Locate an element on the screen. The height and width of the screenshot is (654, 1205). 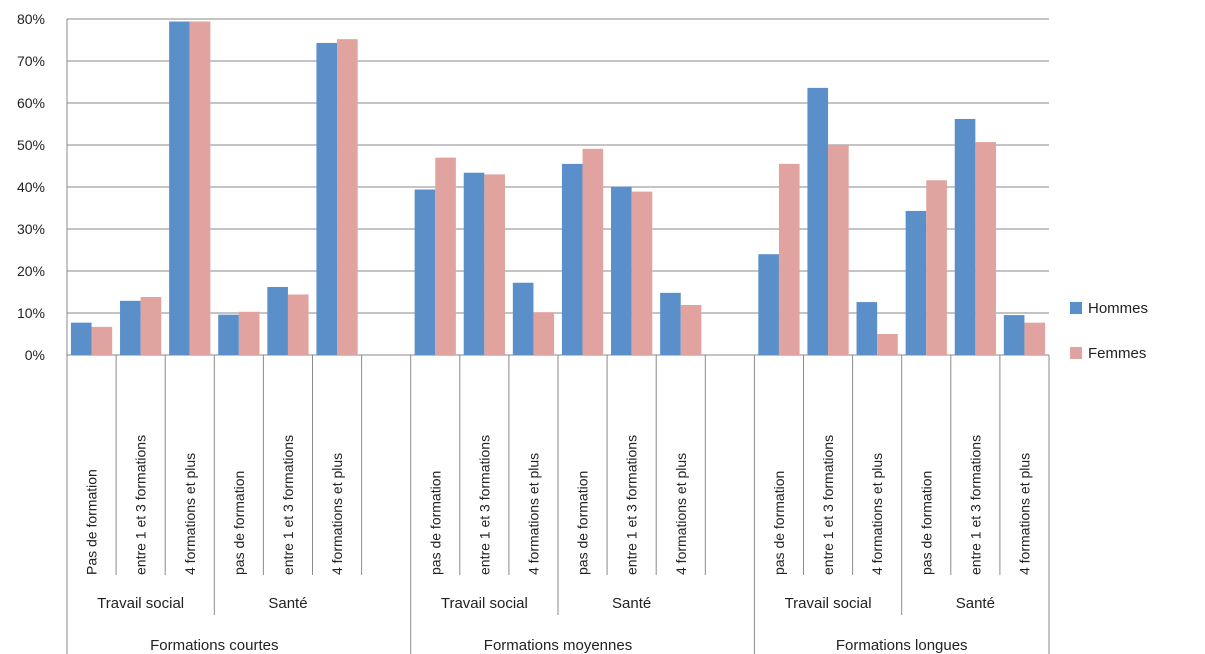
y-tick-label: 40% is located at coordinates (31, 187).